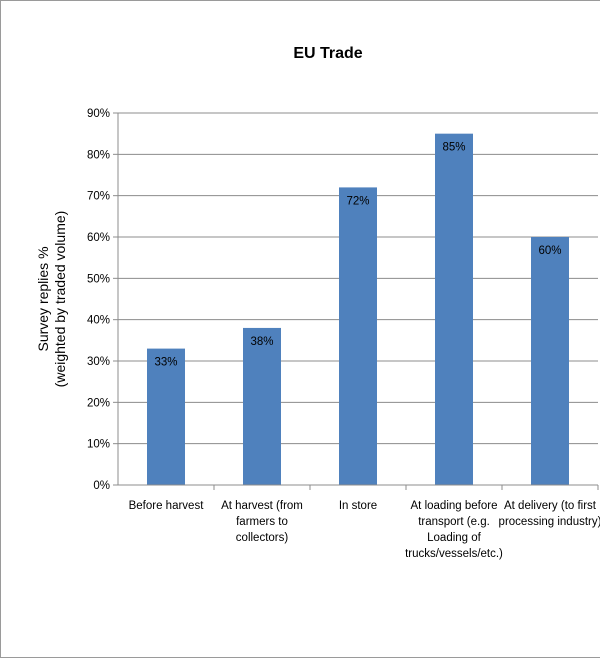  I want to click on data-label: 60%, so click(549, 251).